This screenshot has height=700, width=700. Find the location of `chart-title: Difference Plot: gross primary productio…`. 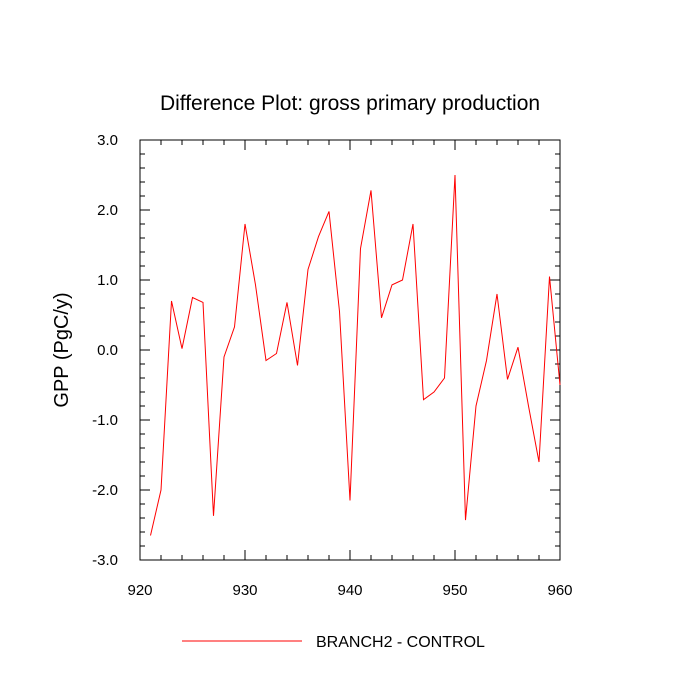

chart-title: Difference Plot: gross primary productio… is located at coordinates (350, 103).